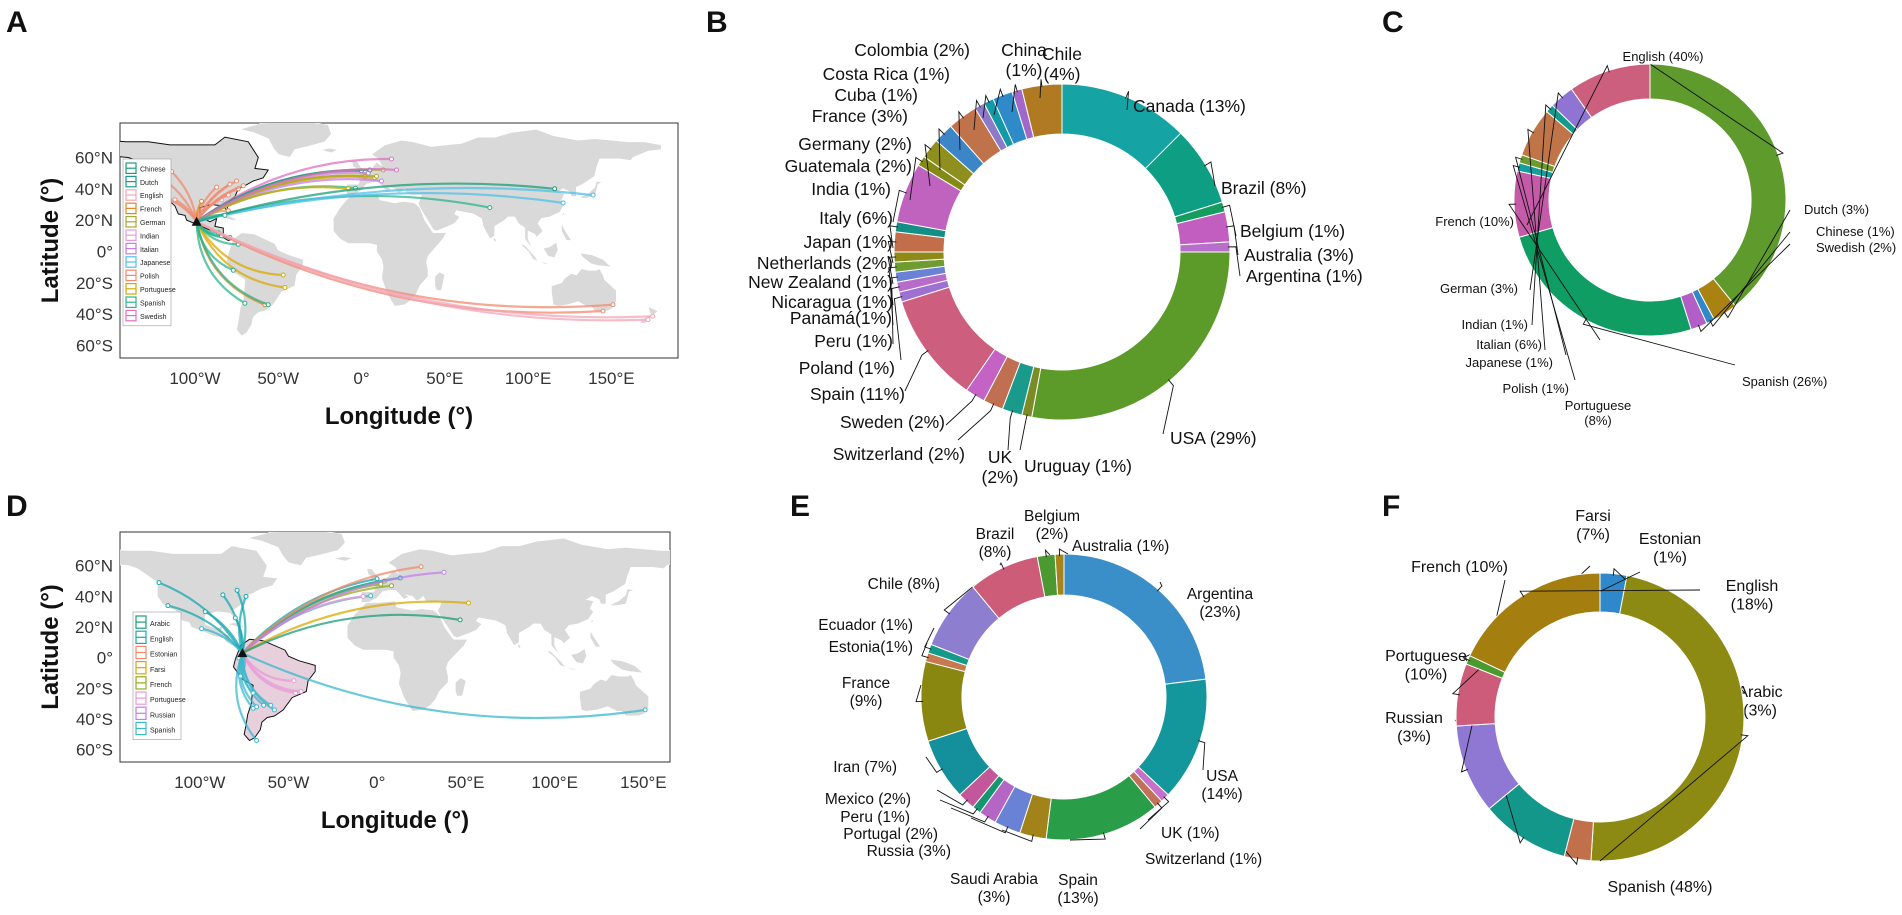  Describe the element at coordinates (149, 236) in the screenshot. I see `legend-label: Indian` at that location.